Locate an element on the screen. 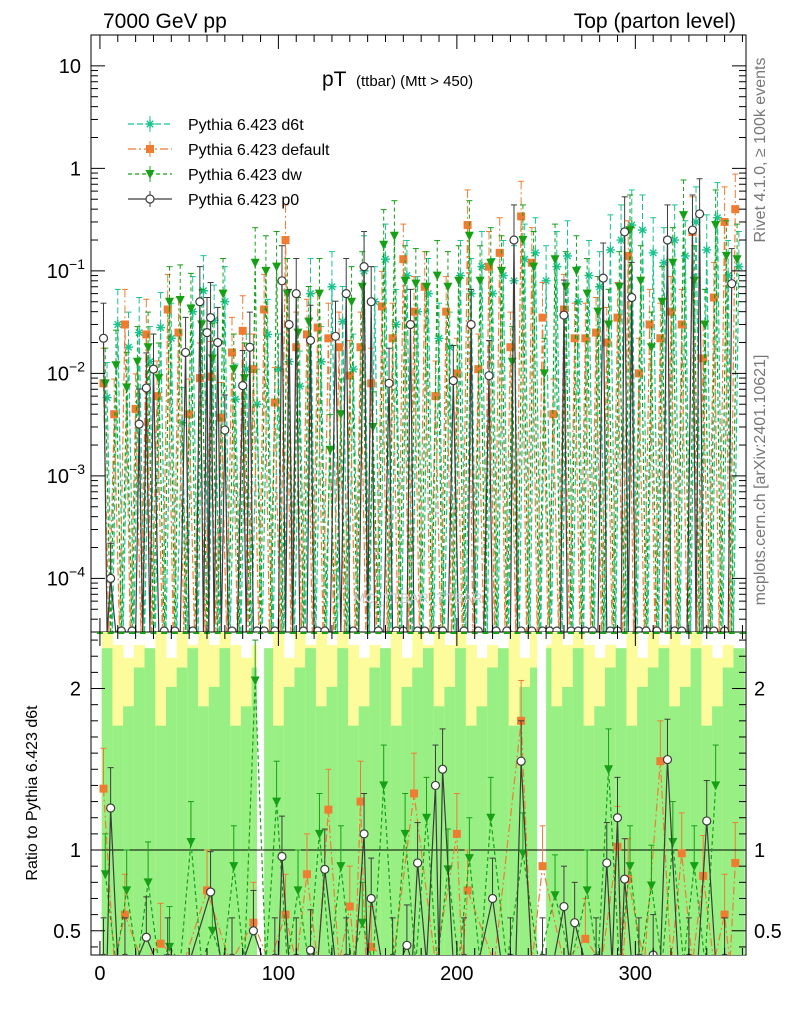 The width and height of the screenshot is (786, 1024). y-tick-label: 10 is located at coordinates (70, 67).